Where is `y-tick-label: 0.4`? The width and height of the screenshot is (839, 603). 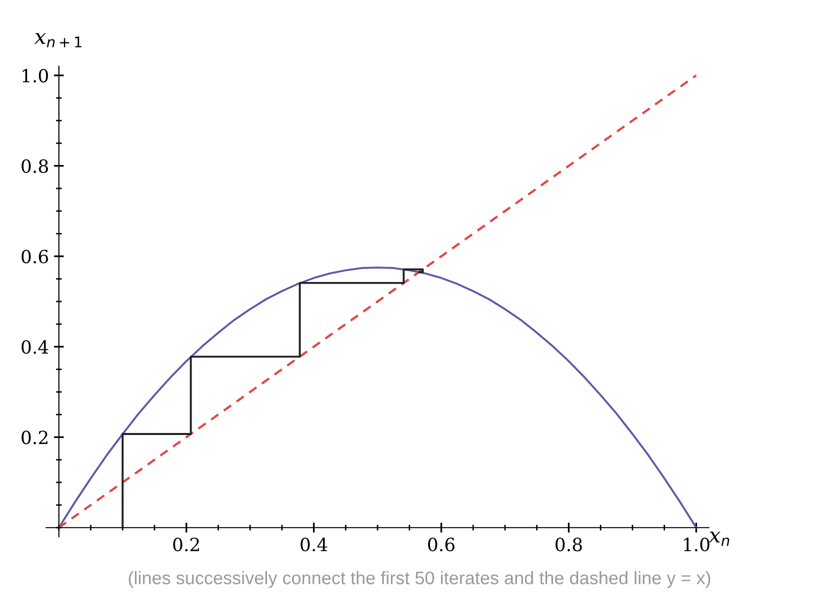
y-tick-label: 0.4 is located at coordinates (35, 347).